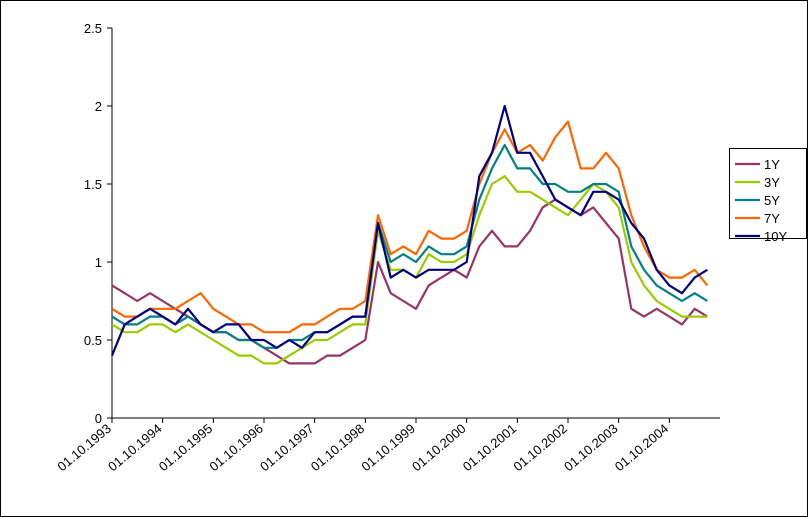  What do you see at coordinates (772, 218) in the screenshot?
I see `legend-label: 7Y` at bounding box center [772, 218].